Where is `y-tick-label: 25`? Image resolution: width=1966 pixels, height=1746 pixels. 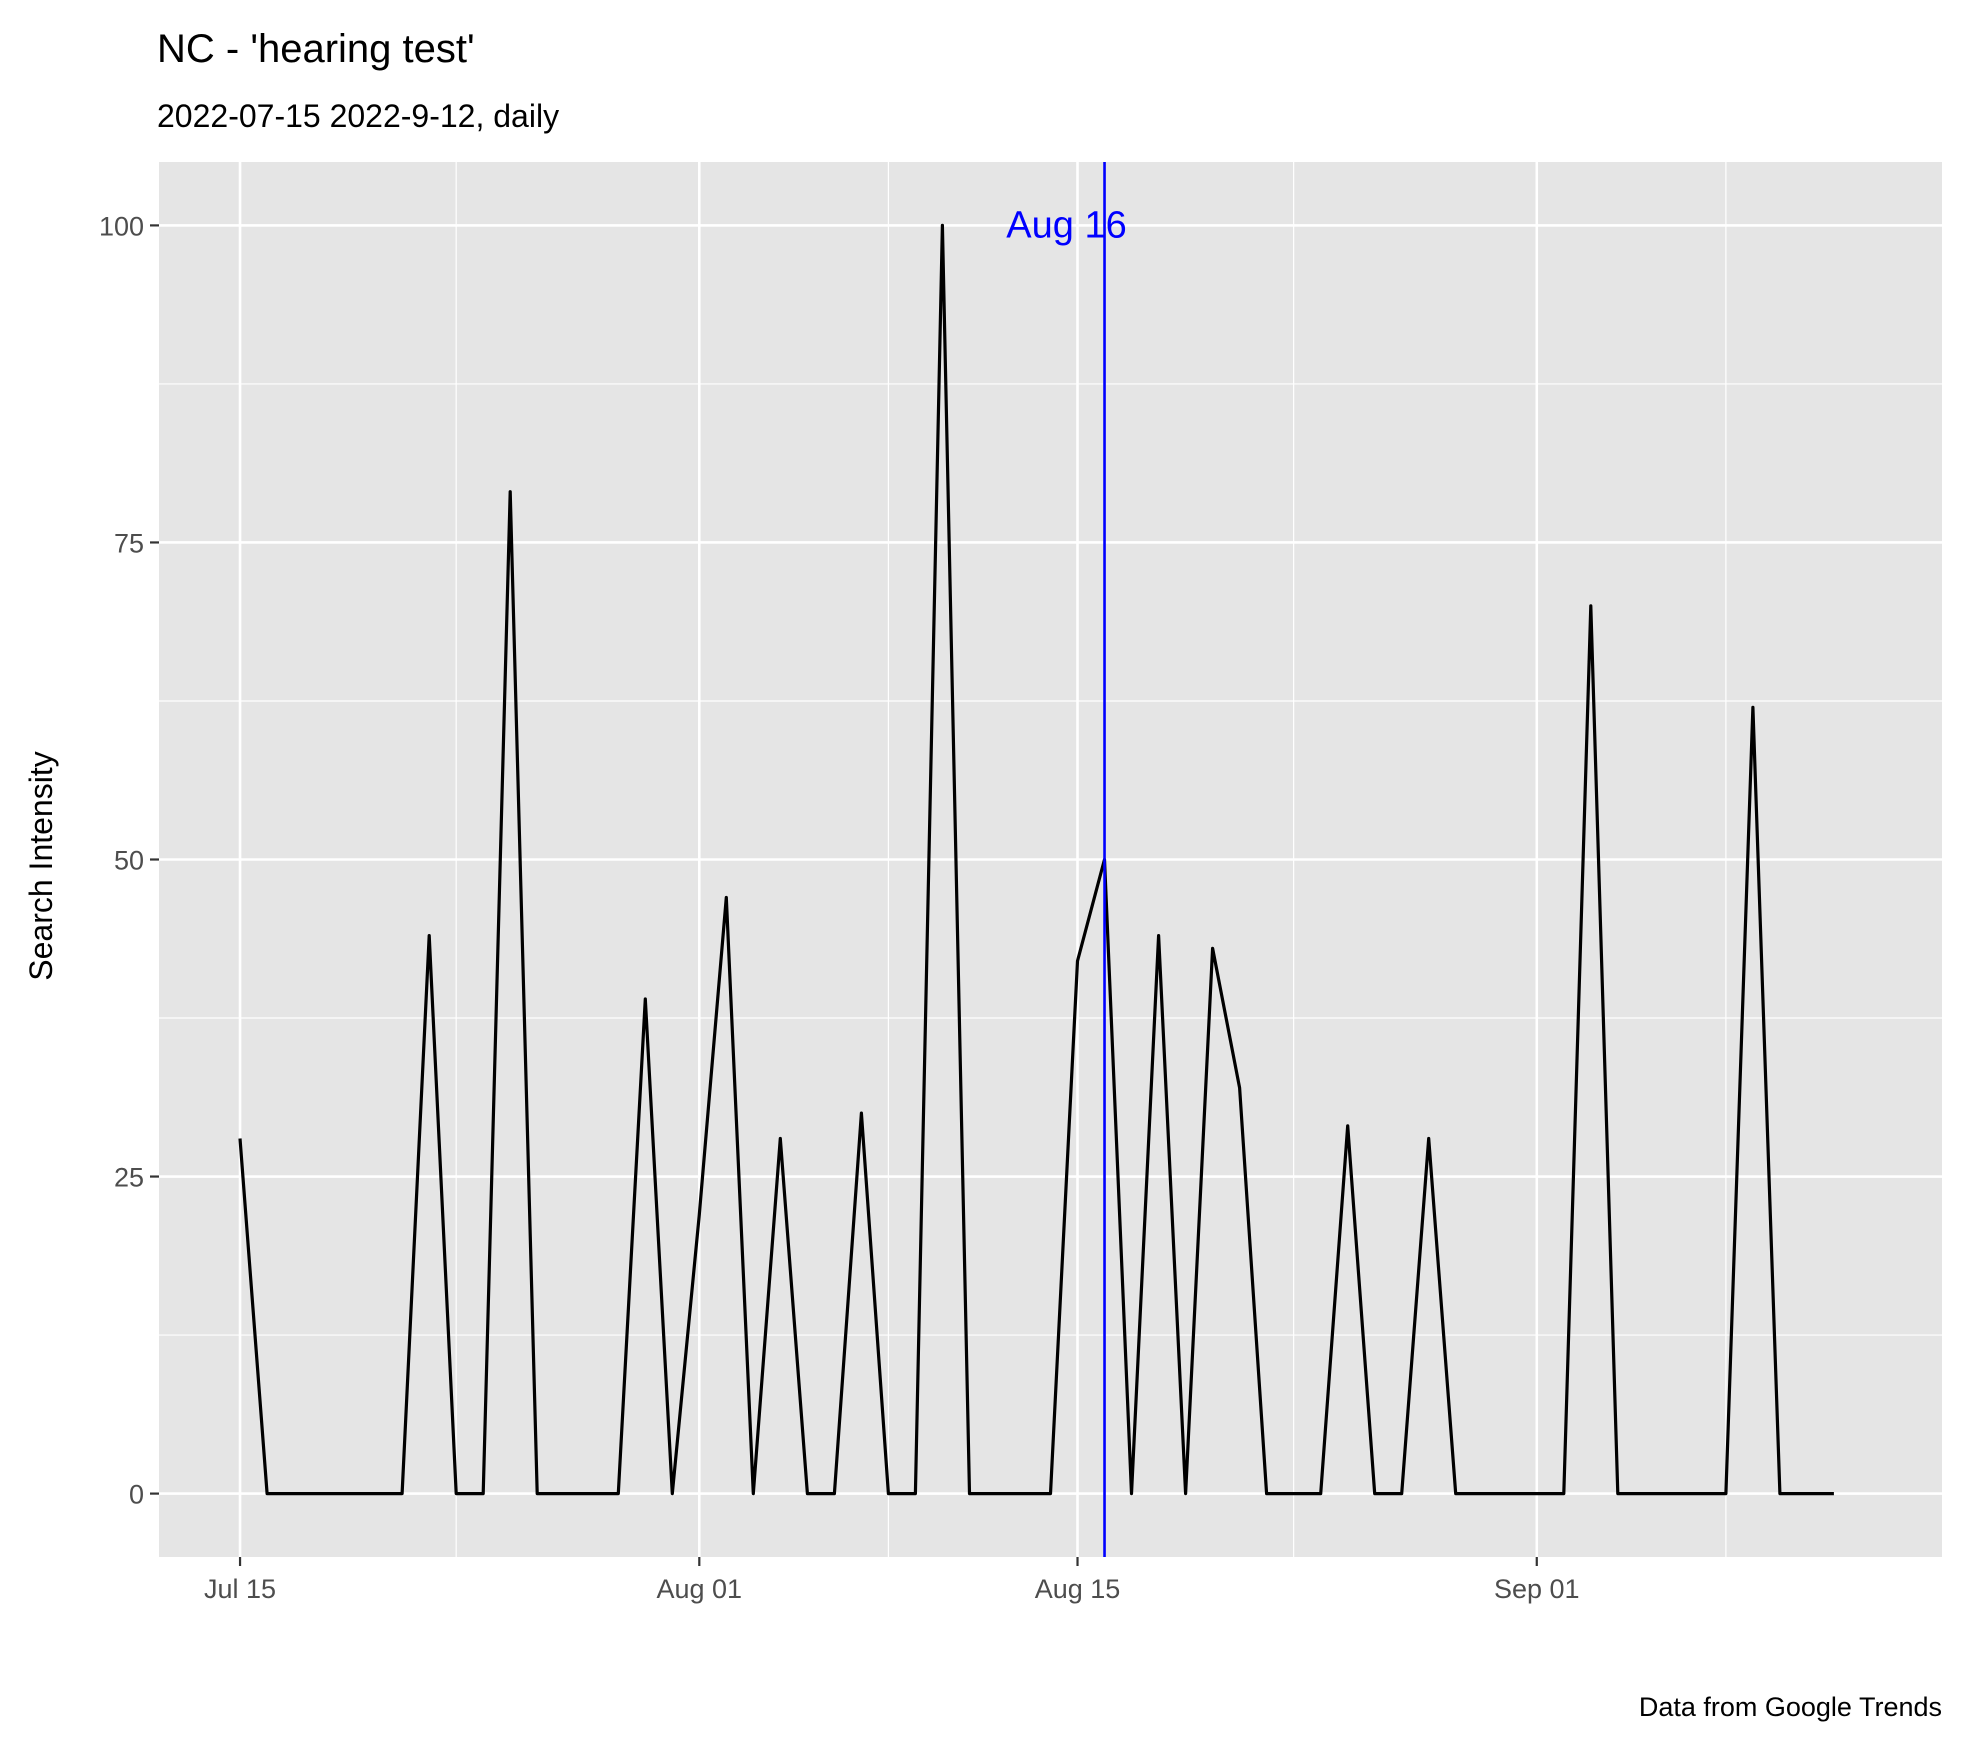 y-tick-label: 25 is located at coordinates (129, 1178).